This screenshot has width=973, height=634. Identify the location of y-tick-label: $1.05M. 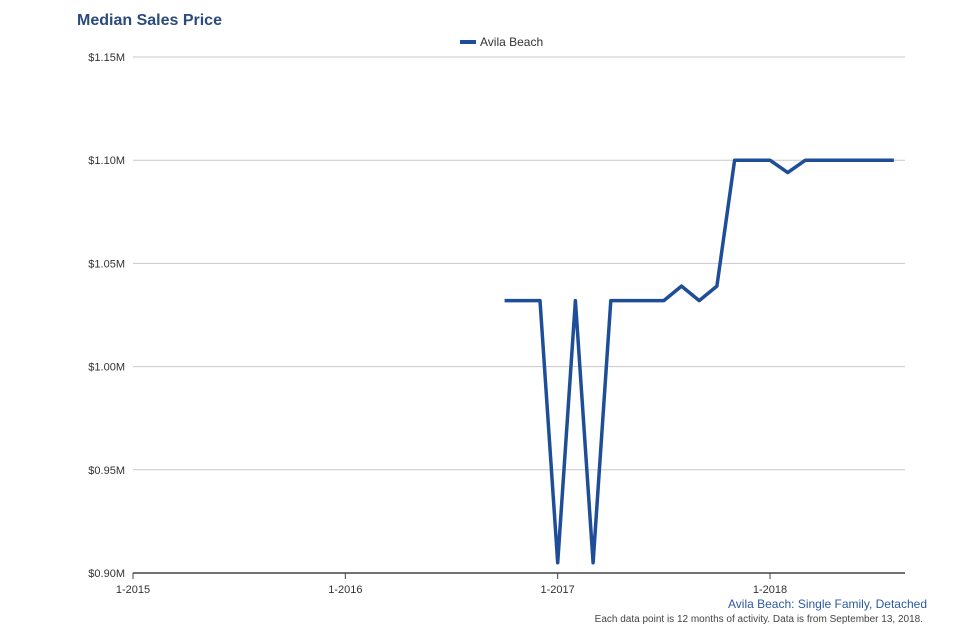
(106, 264).